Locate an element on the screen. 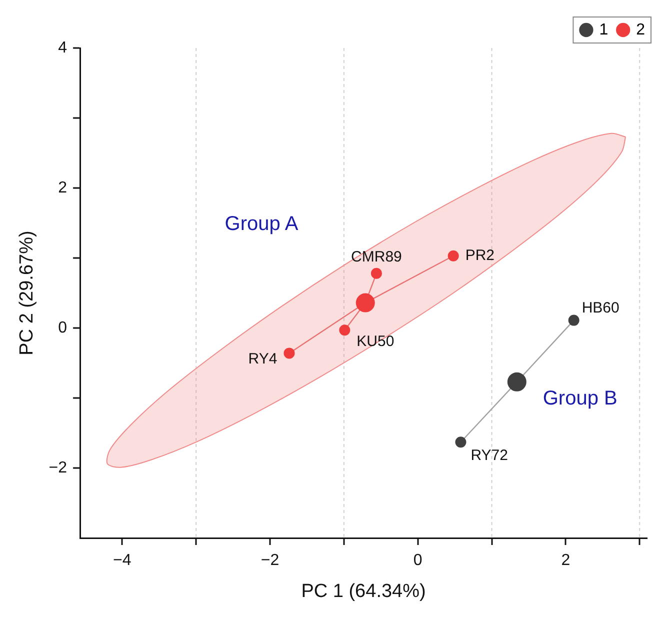 This screenshot has width=665, height=617. annotation: KU50 is located at coordinates (375, 341).